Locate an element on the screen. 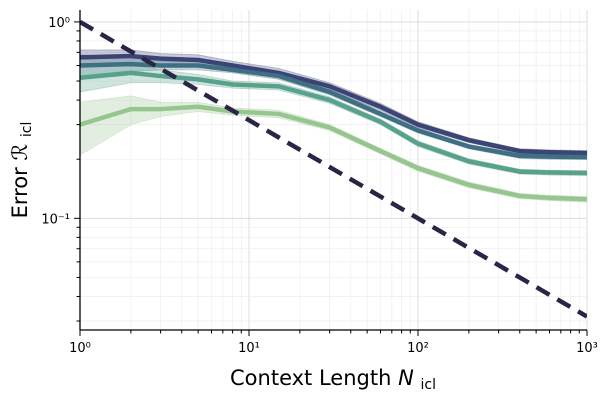 This screenshot has width=610, height=400. x-axis-label: Context Length N icl is located at coordinates (333, 379).